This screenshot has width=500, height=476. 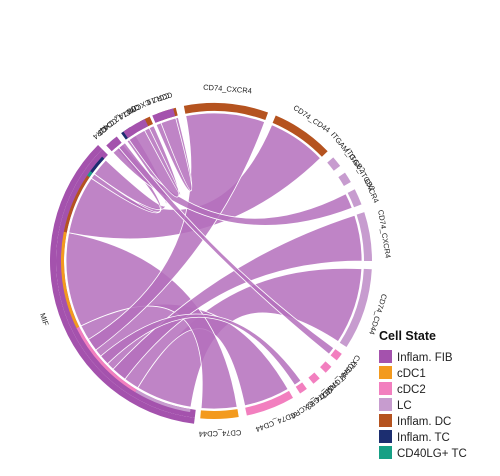 I want to click on legend-label: LC, so click(x=404, y=406).